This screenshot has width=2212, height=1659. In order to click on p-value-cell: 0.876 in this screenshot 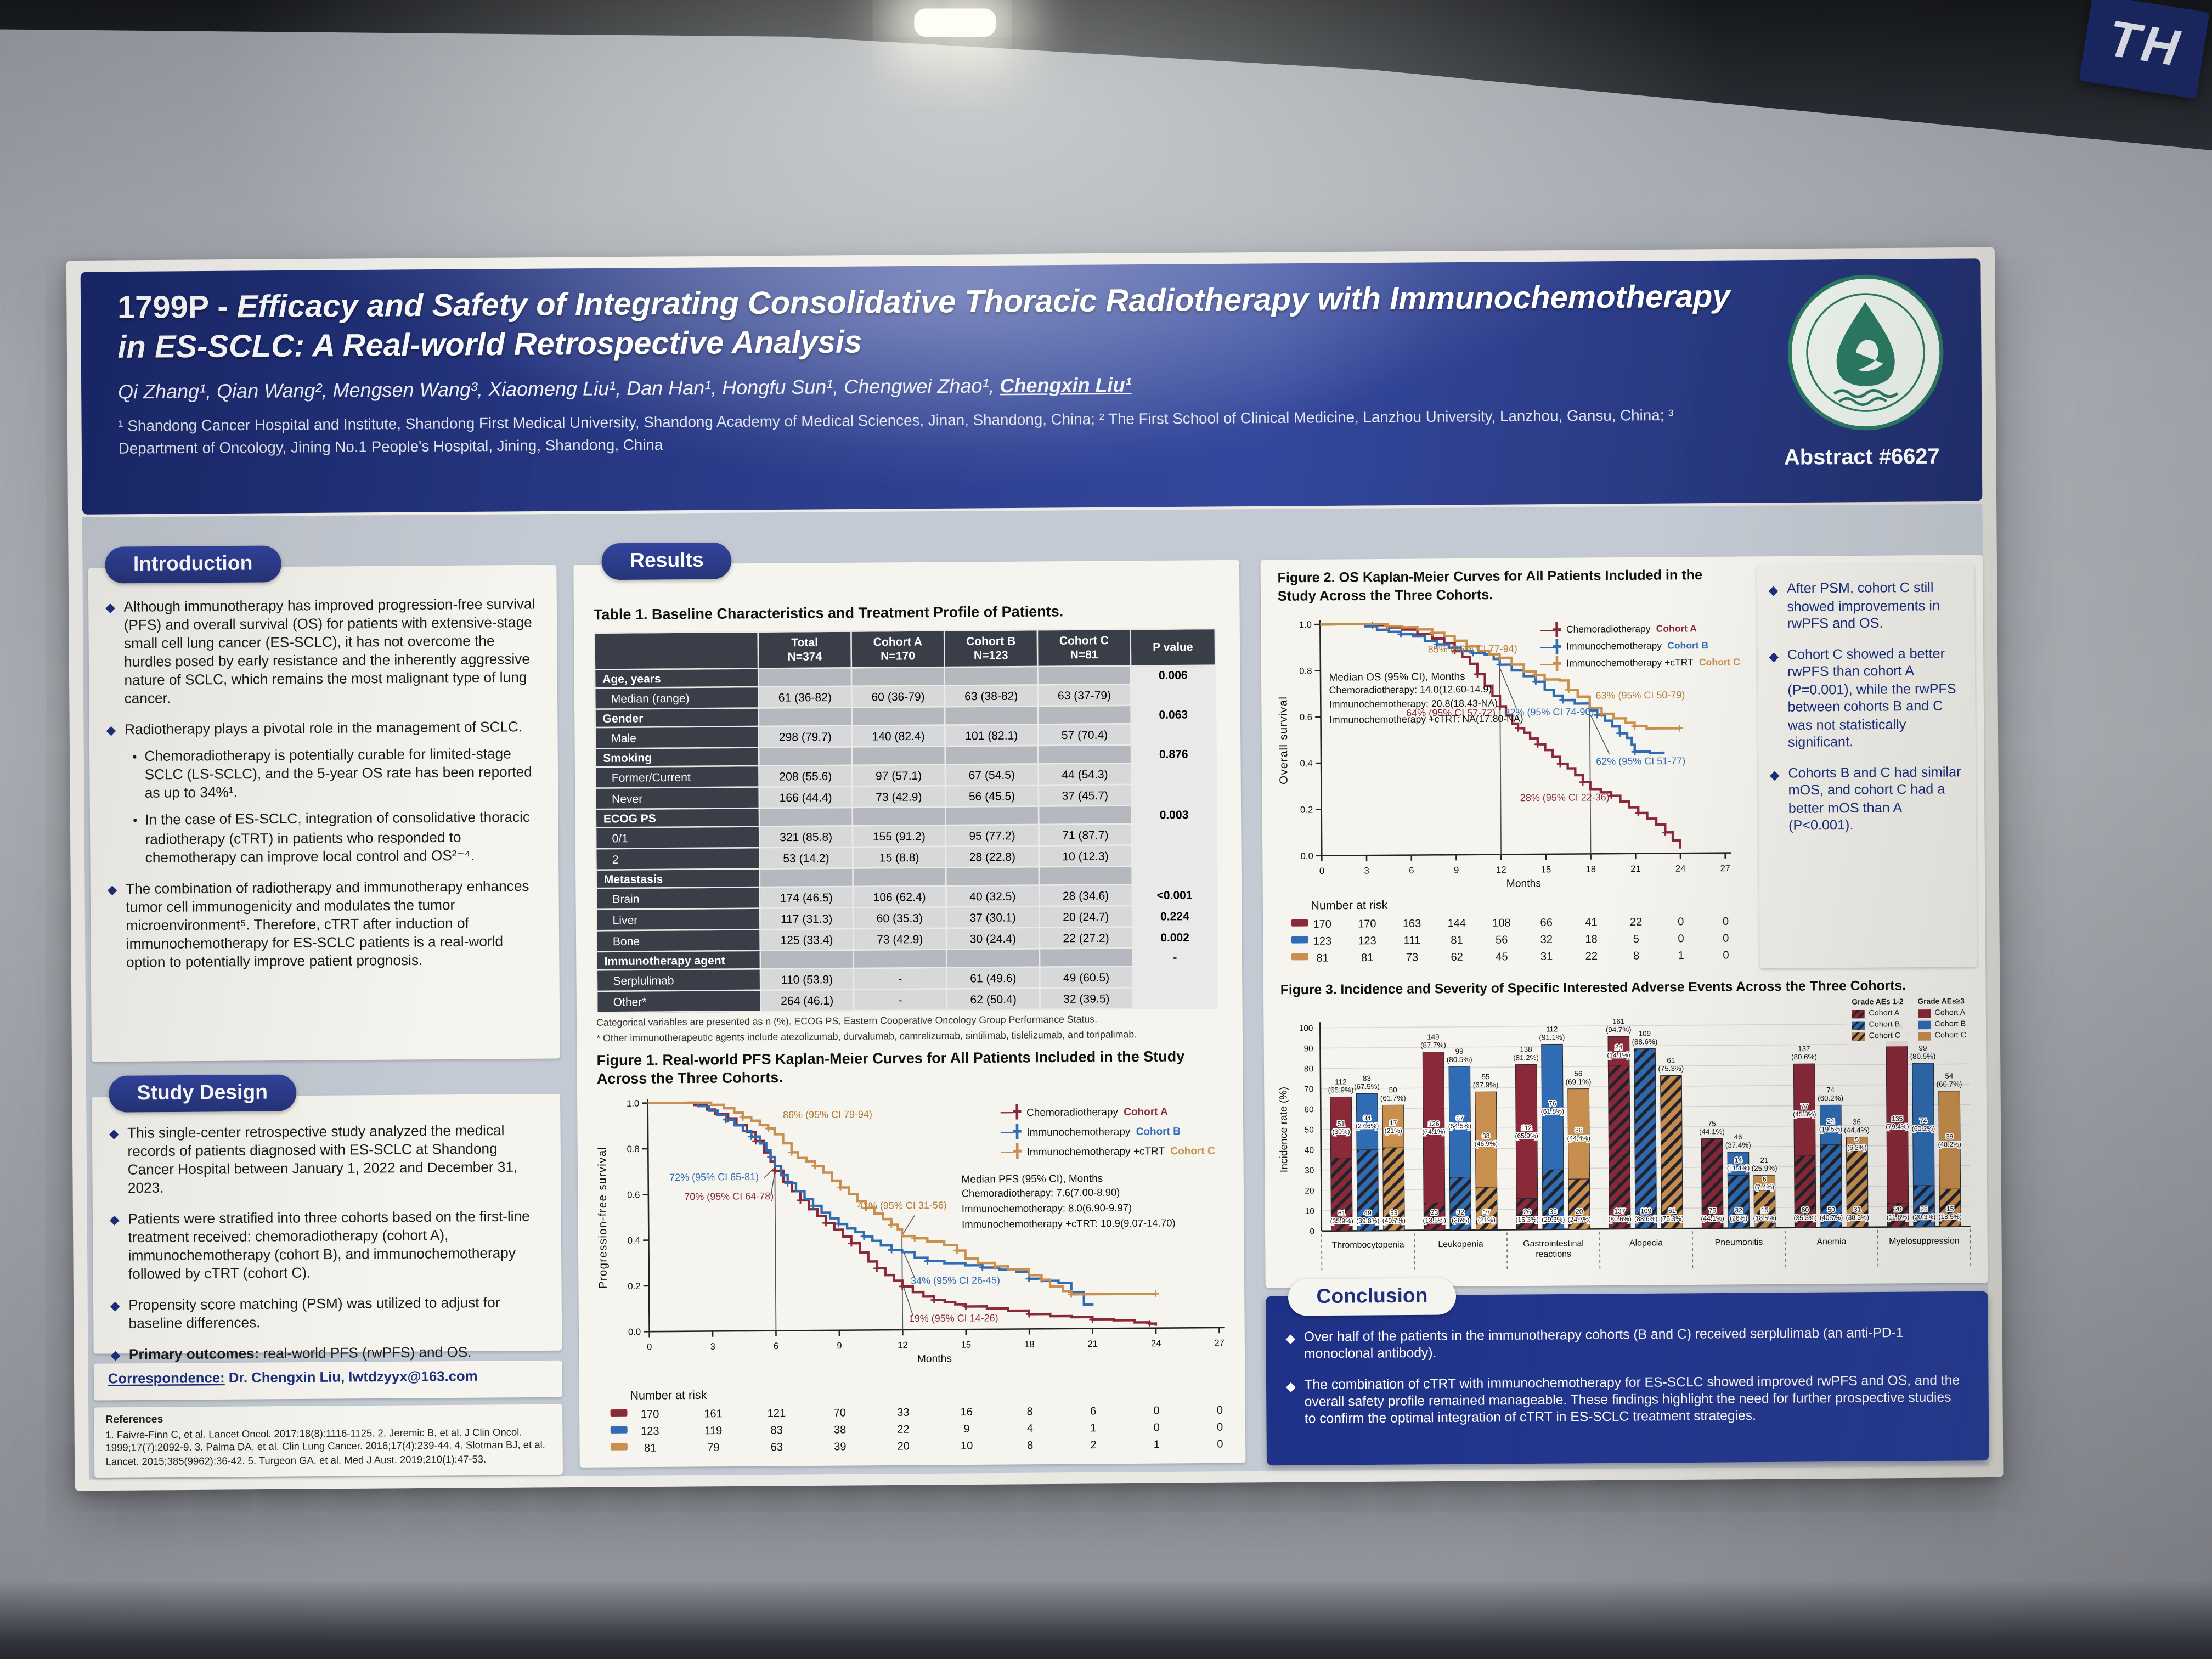, I will do `click(1173, 754)`.